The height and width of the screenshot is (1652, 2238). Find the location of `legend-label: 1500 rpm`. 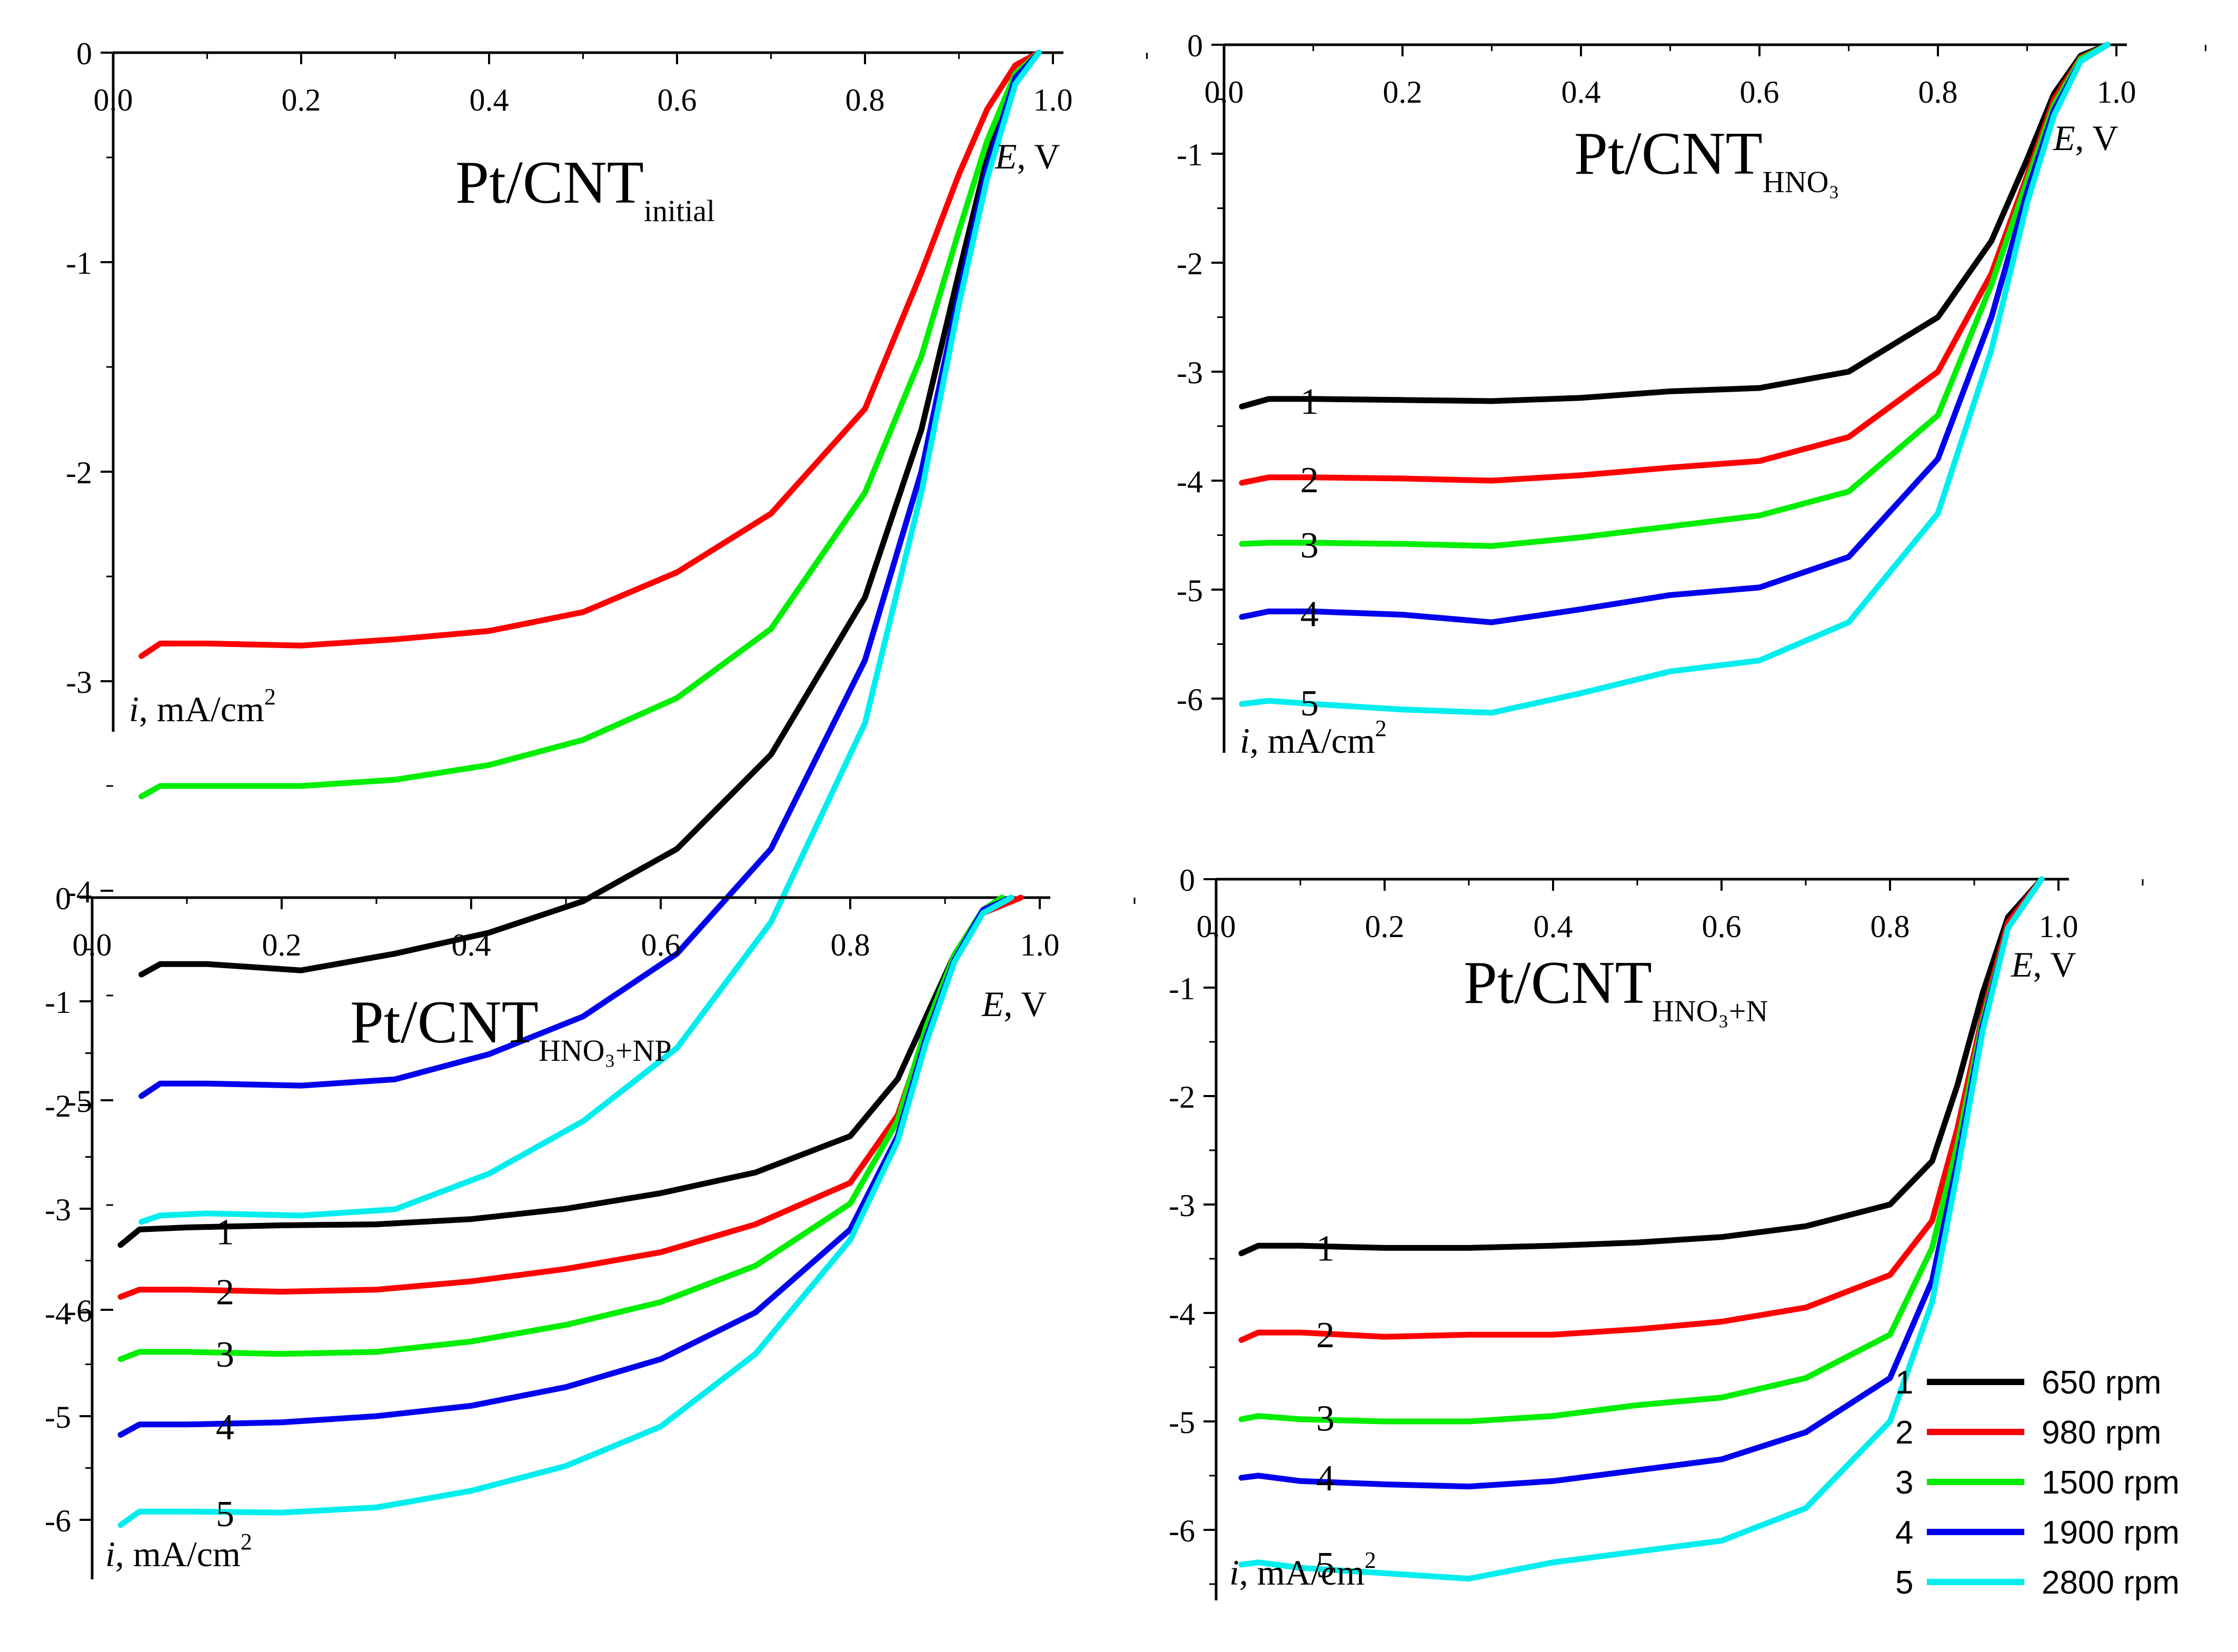

legend-label: 1500 rpm is located at coordinates (2111, 1483).